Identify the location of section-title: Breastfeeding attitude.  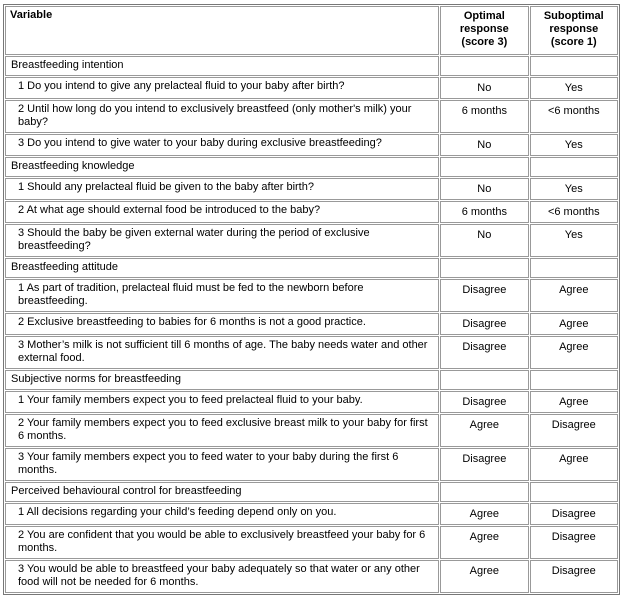
(222, 268).